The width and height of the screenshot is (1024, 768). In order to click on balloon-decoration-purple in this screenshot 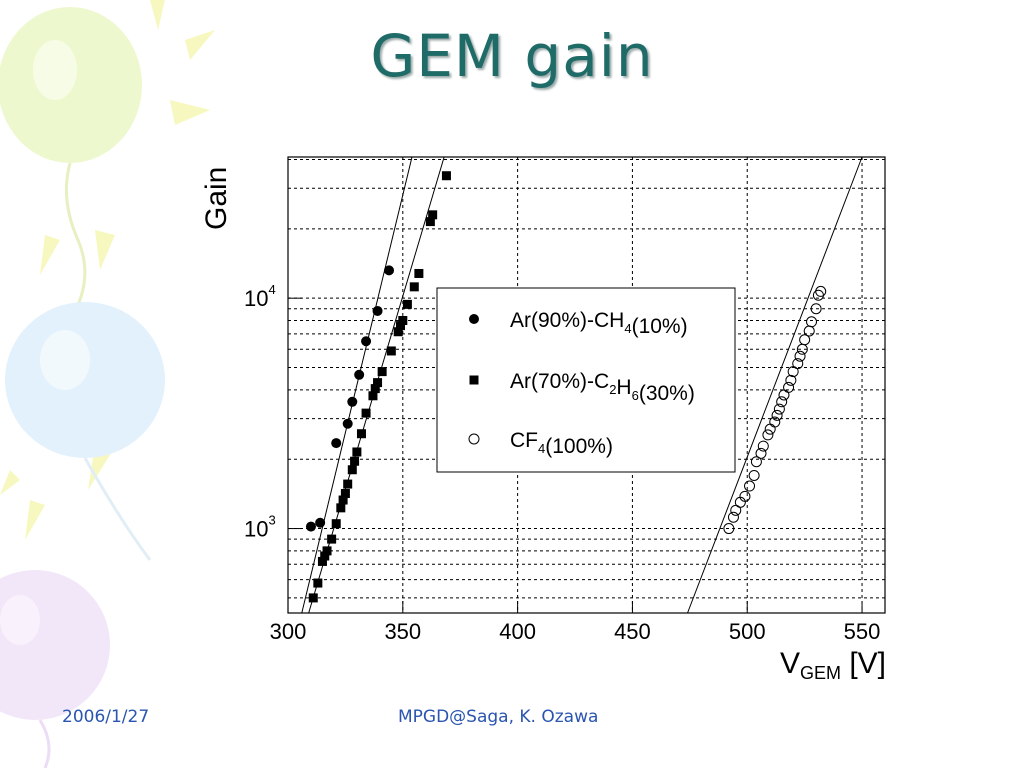, I will do `click(55, 669)`.